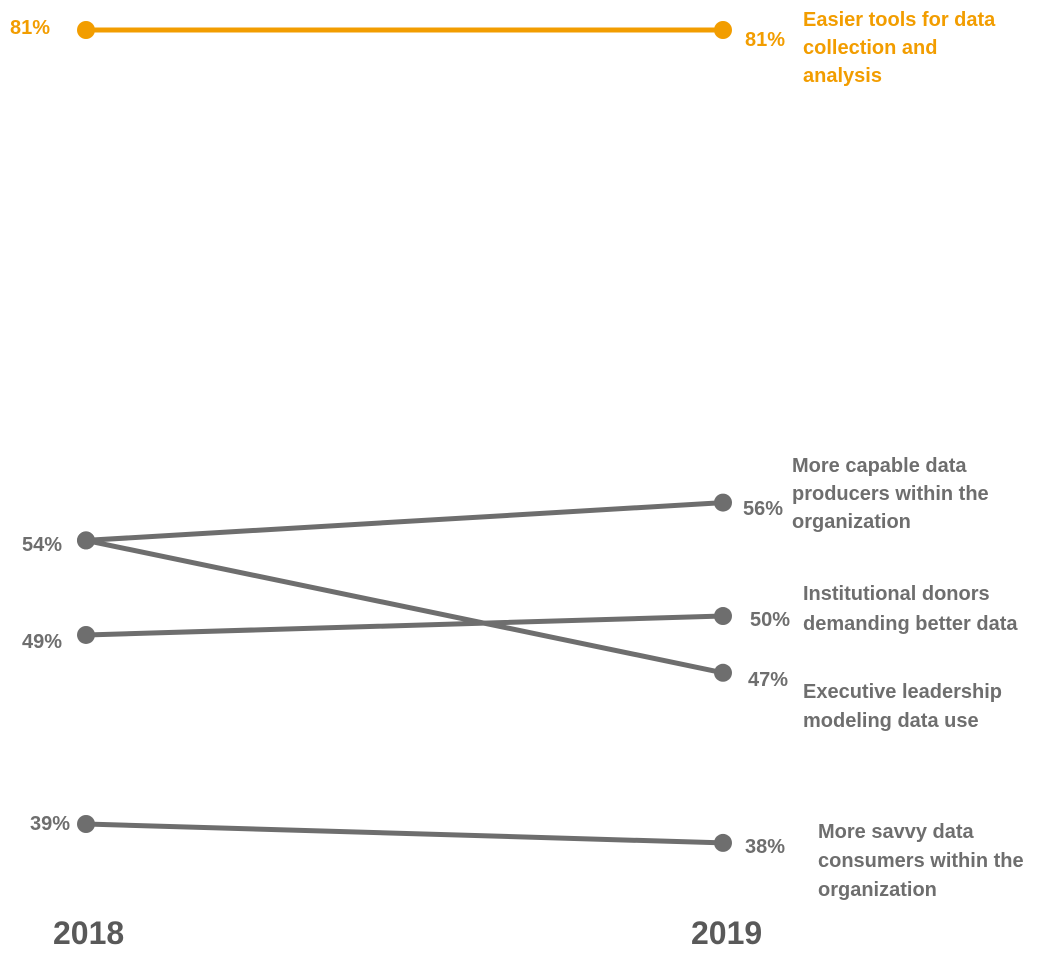  I want to click on series-2-label-line: More capable data, so click(879, 466).